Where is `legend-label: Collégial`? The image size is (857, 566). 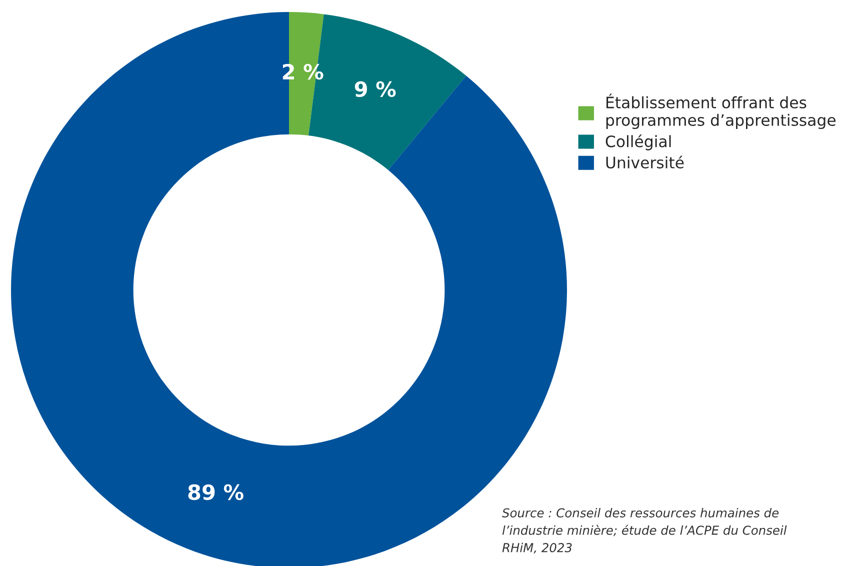 legend-label: Collégial is located at coordinates (638, 142).